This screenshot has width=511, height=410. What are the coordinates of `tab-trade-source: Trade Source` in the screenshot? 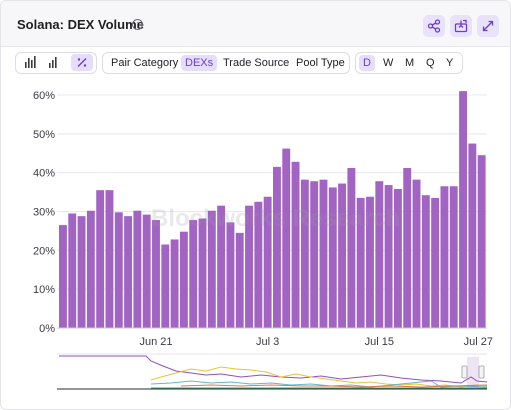 It's located at (256, 63).